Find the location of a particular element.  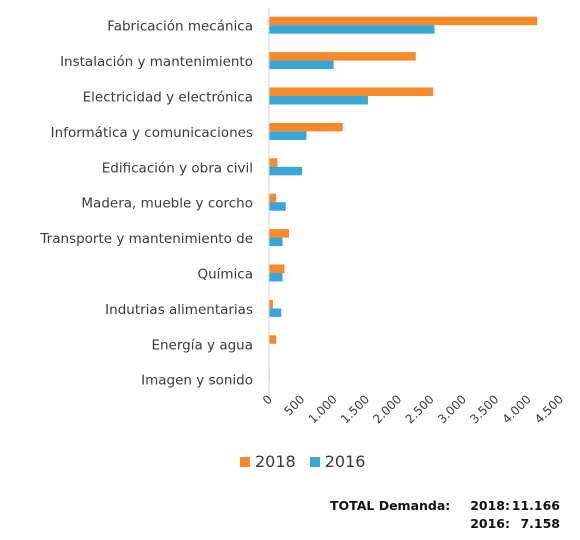

totals-row-2016: 2016: 7.158 is located at coordinates (445, 523).